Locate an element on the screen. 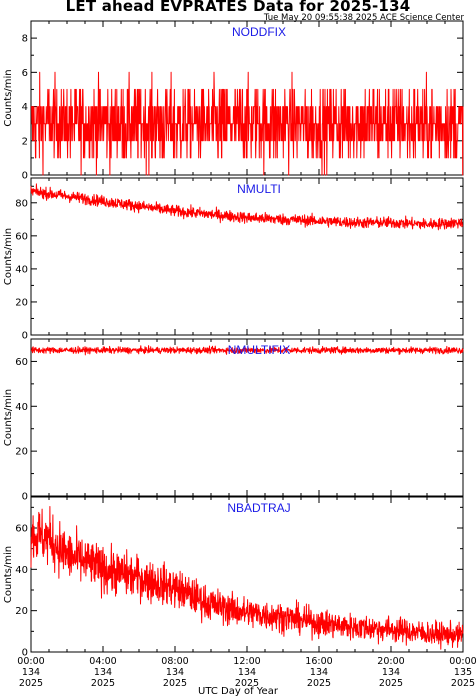 The width and height of the screenshot is (476, 700). x-axis-label: UTC Day of Year is located at coordinates (238, 691).